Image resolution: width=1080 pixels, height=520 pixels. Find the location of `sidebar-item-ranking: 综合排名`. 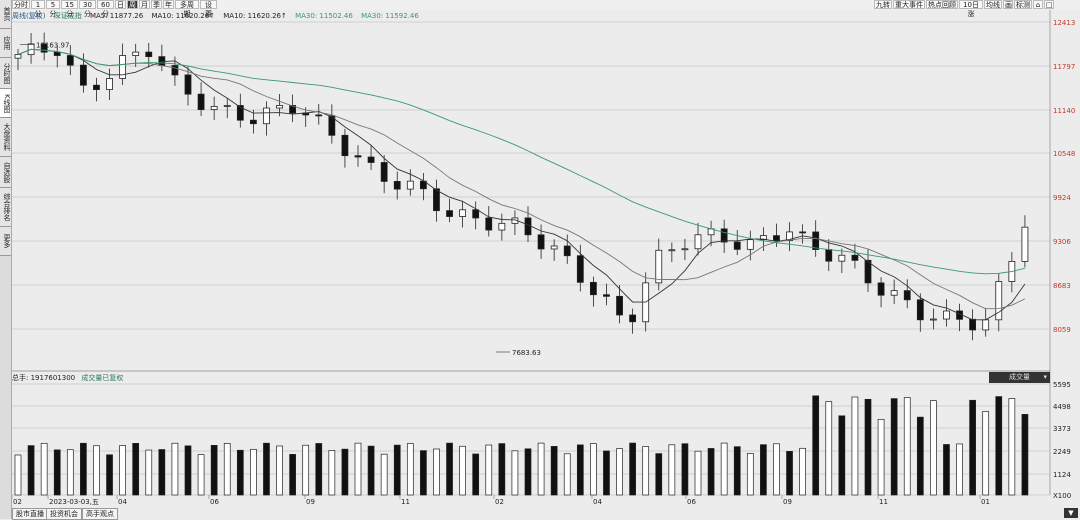

sidebar-item-ranking: 综合排名 is located at coordinates (5, 207).